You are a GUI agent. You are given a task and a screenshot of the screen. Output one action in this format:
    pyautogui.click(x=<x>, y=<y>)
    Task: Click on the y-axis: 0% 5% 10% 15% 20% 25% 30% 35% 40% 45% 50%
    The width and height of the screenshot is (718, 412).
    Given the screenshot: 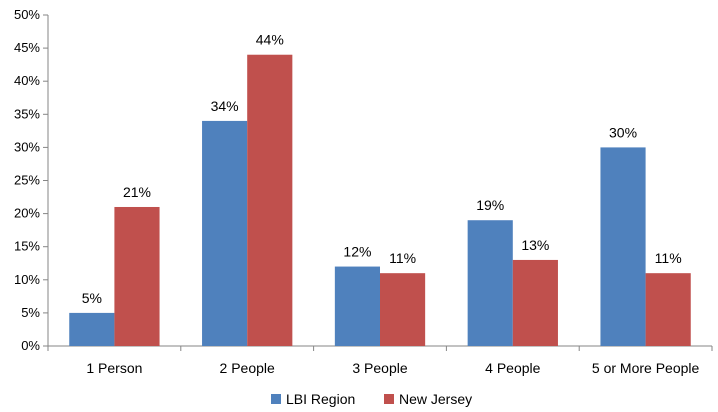 What is the action you would take?
    pyautogui.click(x=31, y=180)
    